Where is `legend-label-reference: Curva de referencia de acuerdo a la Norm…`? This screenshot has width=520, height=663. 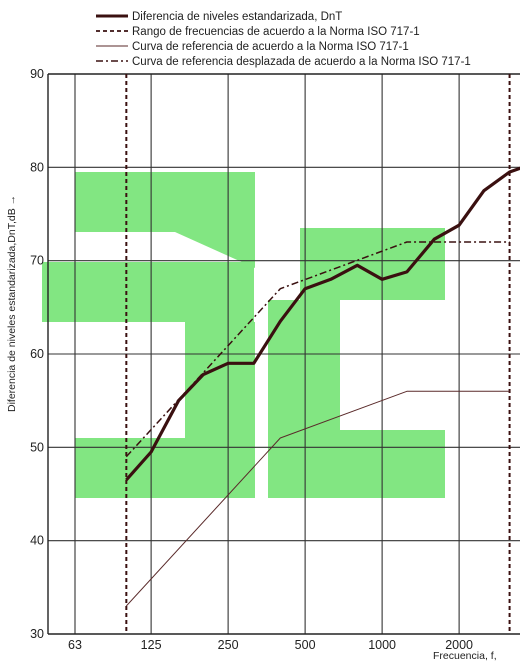 legend-label-reference: Curva de referencia de acuerdo a la Norm… is located at coordinates (270, 47).